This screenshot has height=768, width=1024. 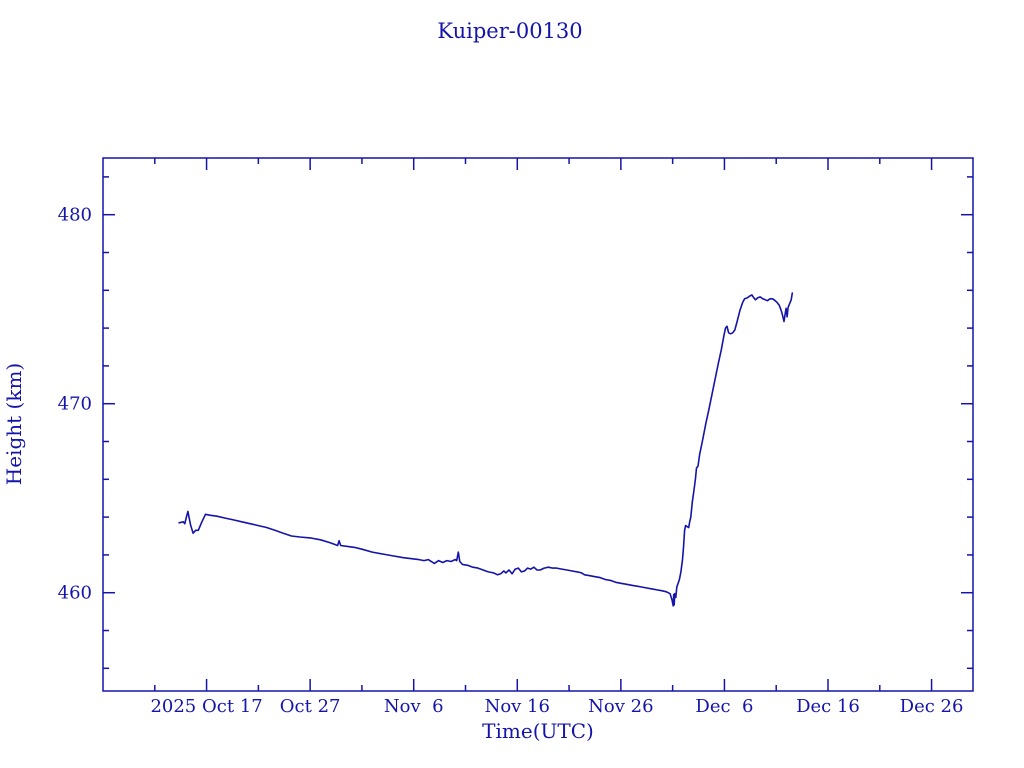 What do you see at coordinates (509, 31) in the screenshot?
I see `chart-title: Kuiper-00130` at bounding box center [509, 31].